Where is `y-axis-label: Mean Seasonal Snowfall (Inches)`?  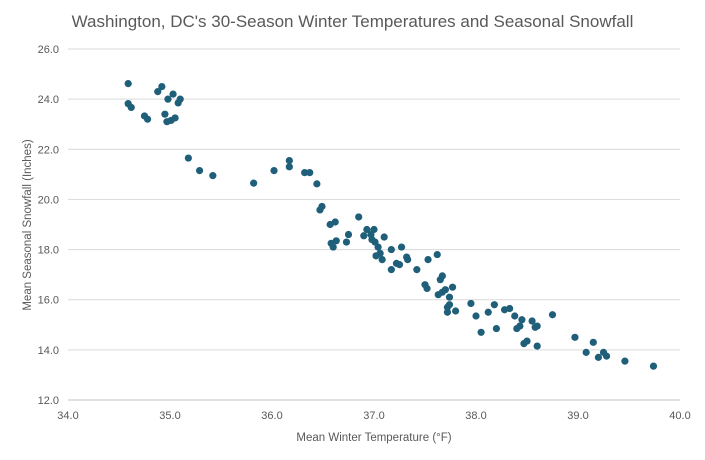 y-axis-label: Mean Seasonal Snowfall (Inches) is located at coordinates (28, 224).